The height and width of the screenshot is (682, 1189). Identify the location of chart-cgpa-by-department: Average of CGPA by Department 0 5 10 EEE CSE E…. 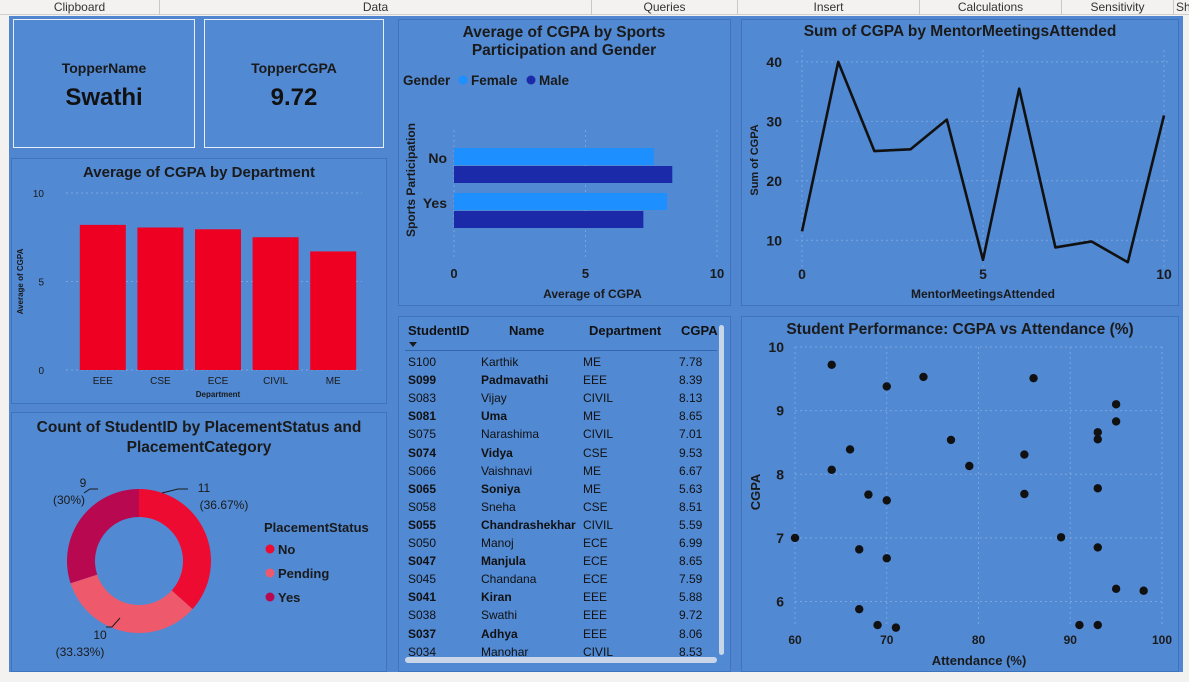
(199, 281).